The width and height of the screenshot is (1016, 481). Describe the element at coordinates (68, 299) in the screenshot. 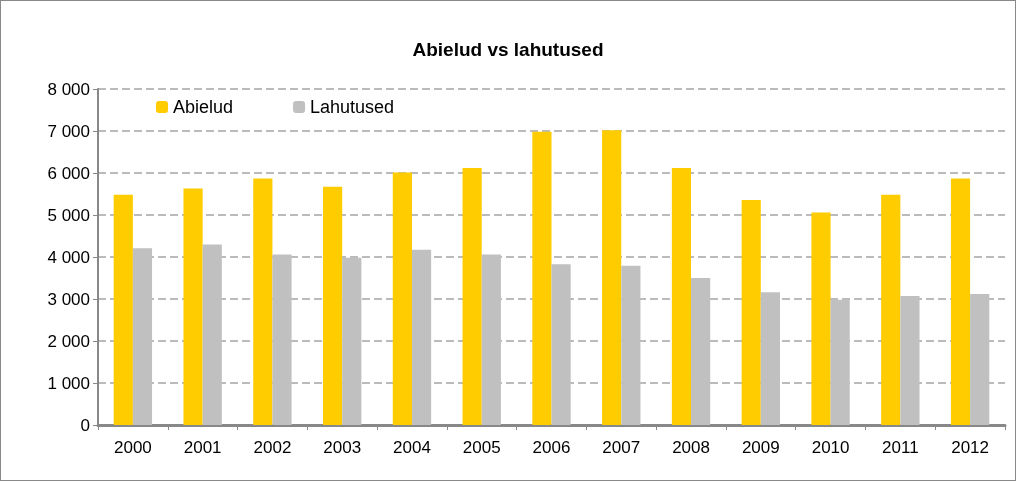

I see `y-tick-label: 3 000` at that location.